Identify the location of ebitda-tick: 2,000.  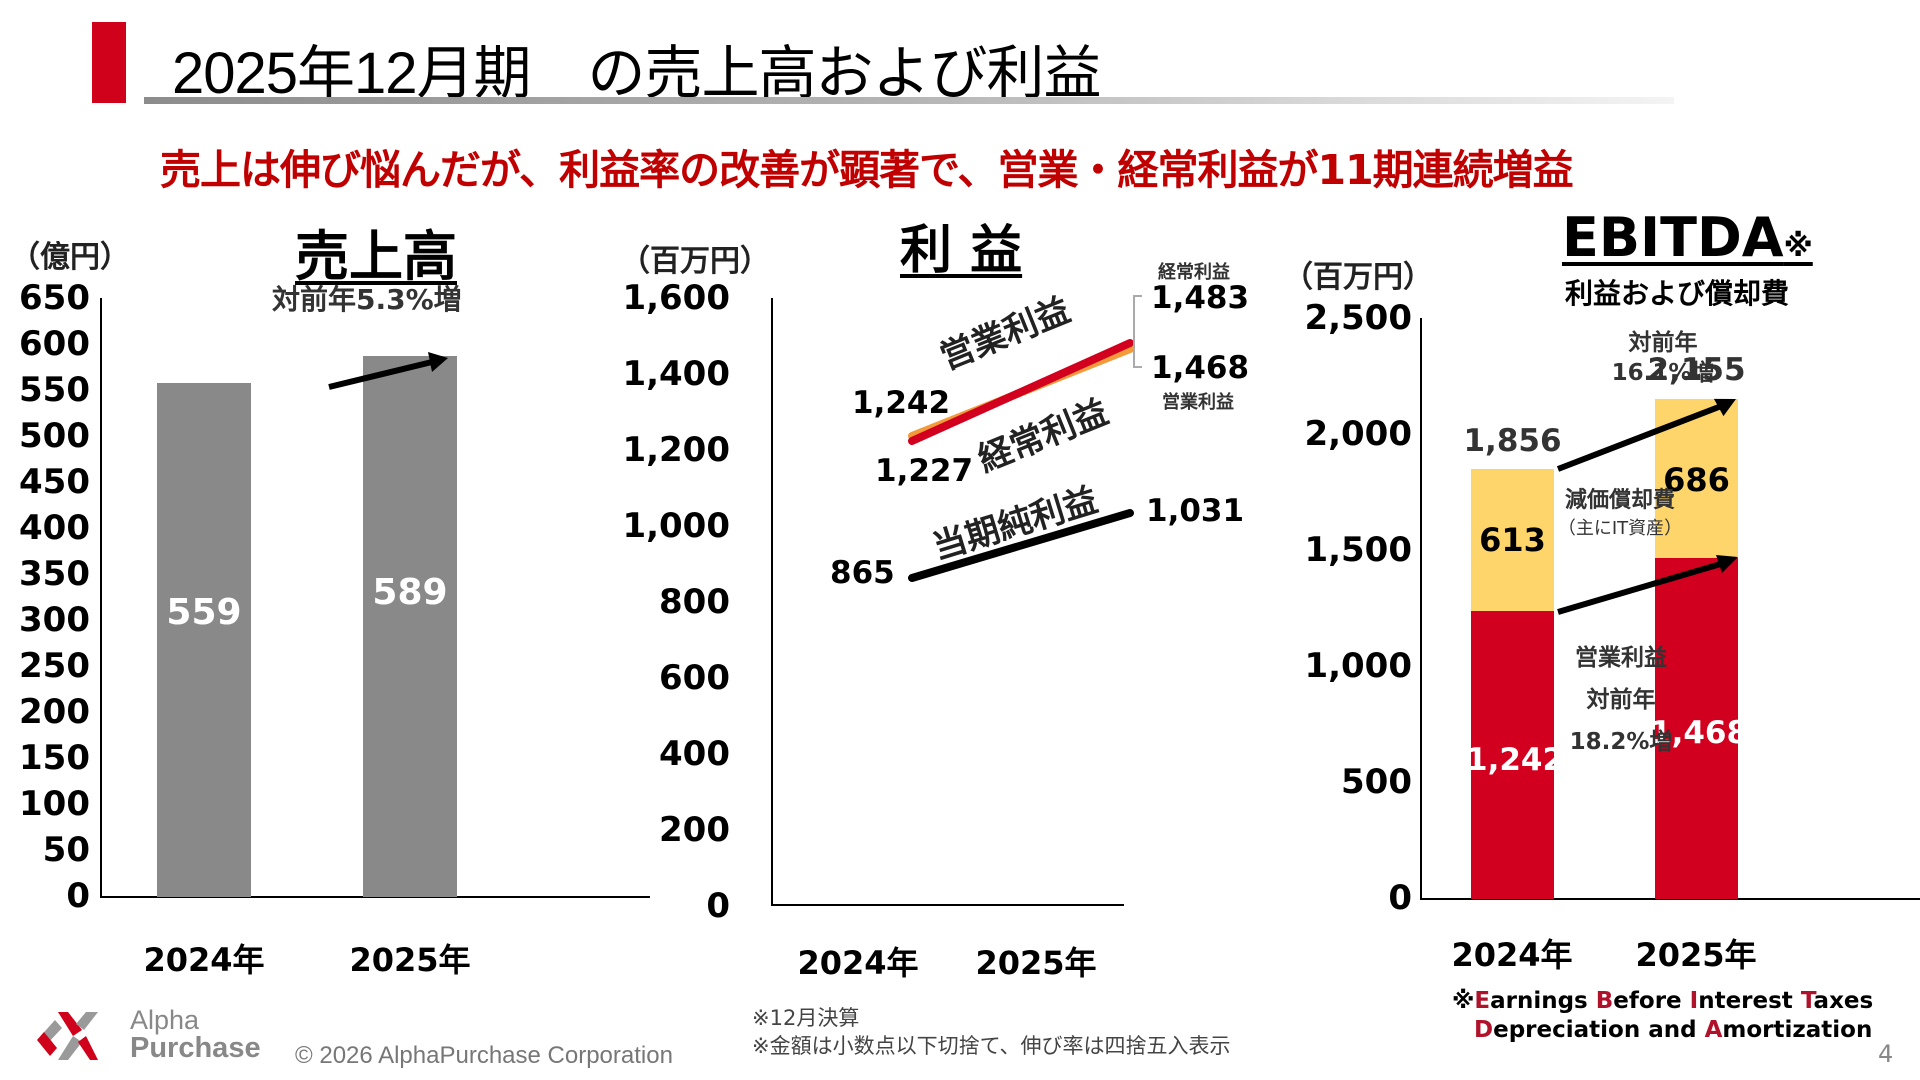
(1358, 434).